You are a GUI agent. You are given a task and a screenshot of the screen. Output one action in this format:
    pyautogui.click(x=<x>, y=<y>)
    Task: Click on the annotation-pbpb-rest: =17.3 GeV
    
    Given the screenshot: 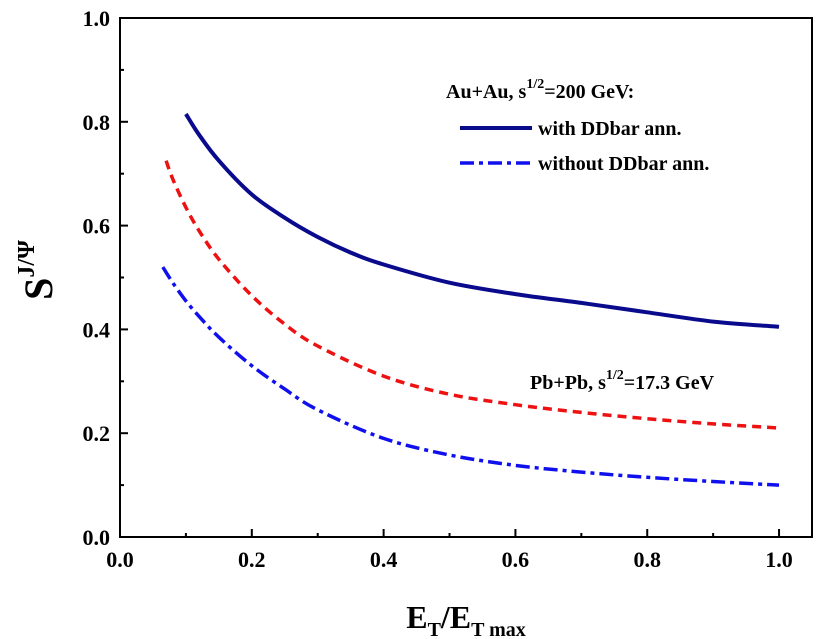 What is the action you would take?
    pyautogui.click(x=669, y=383)
    